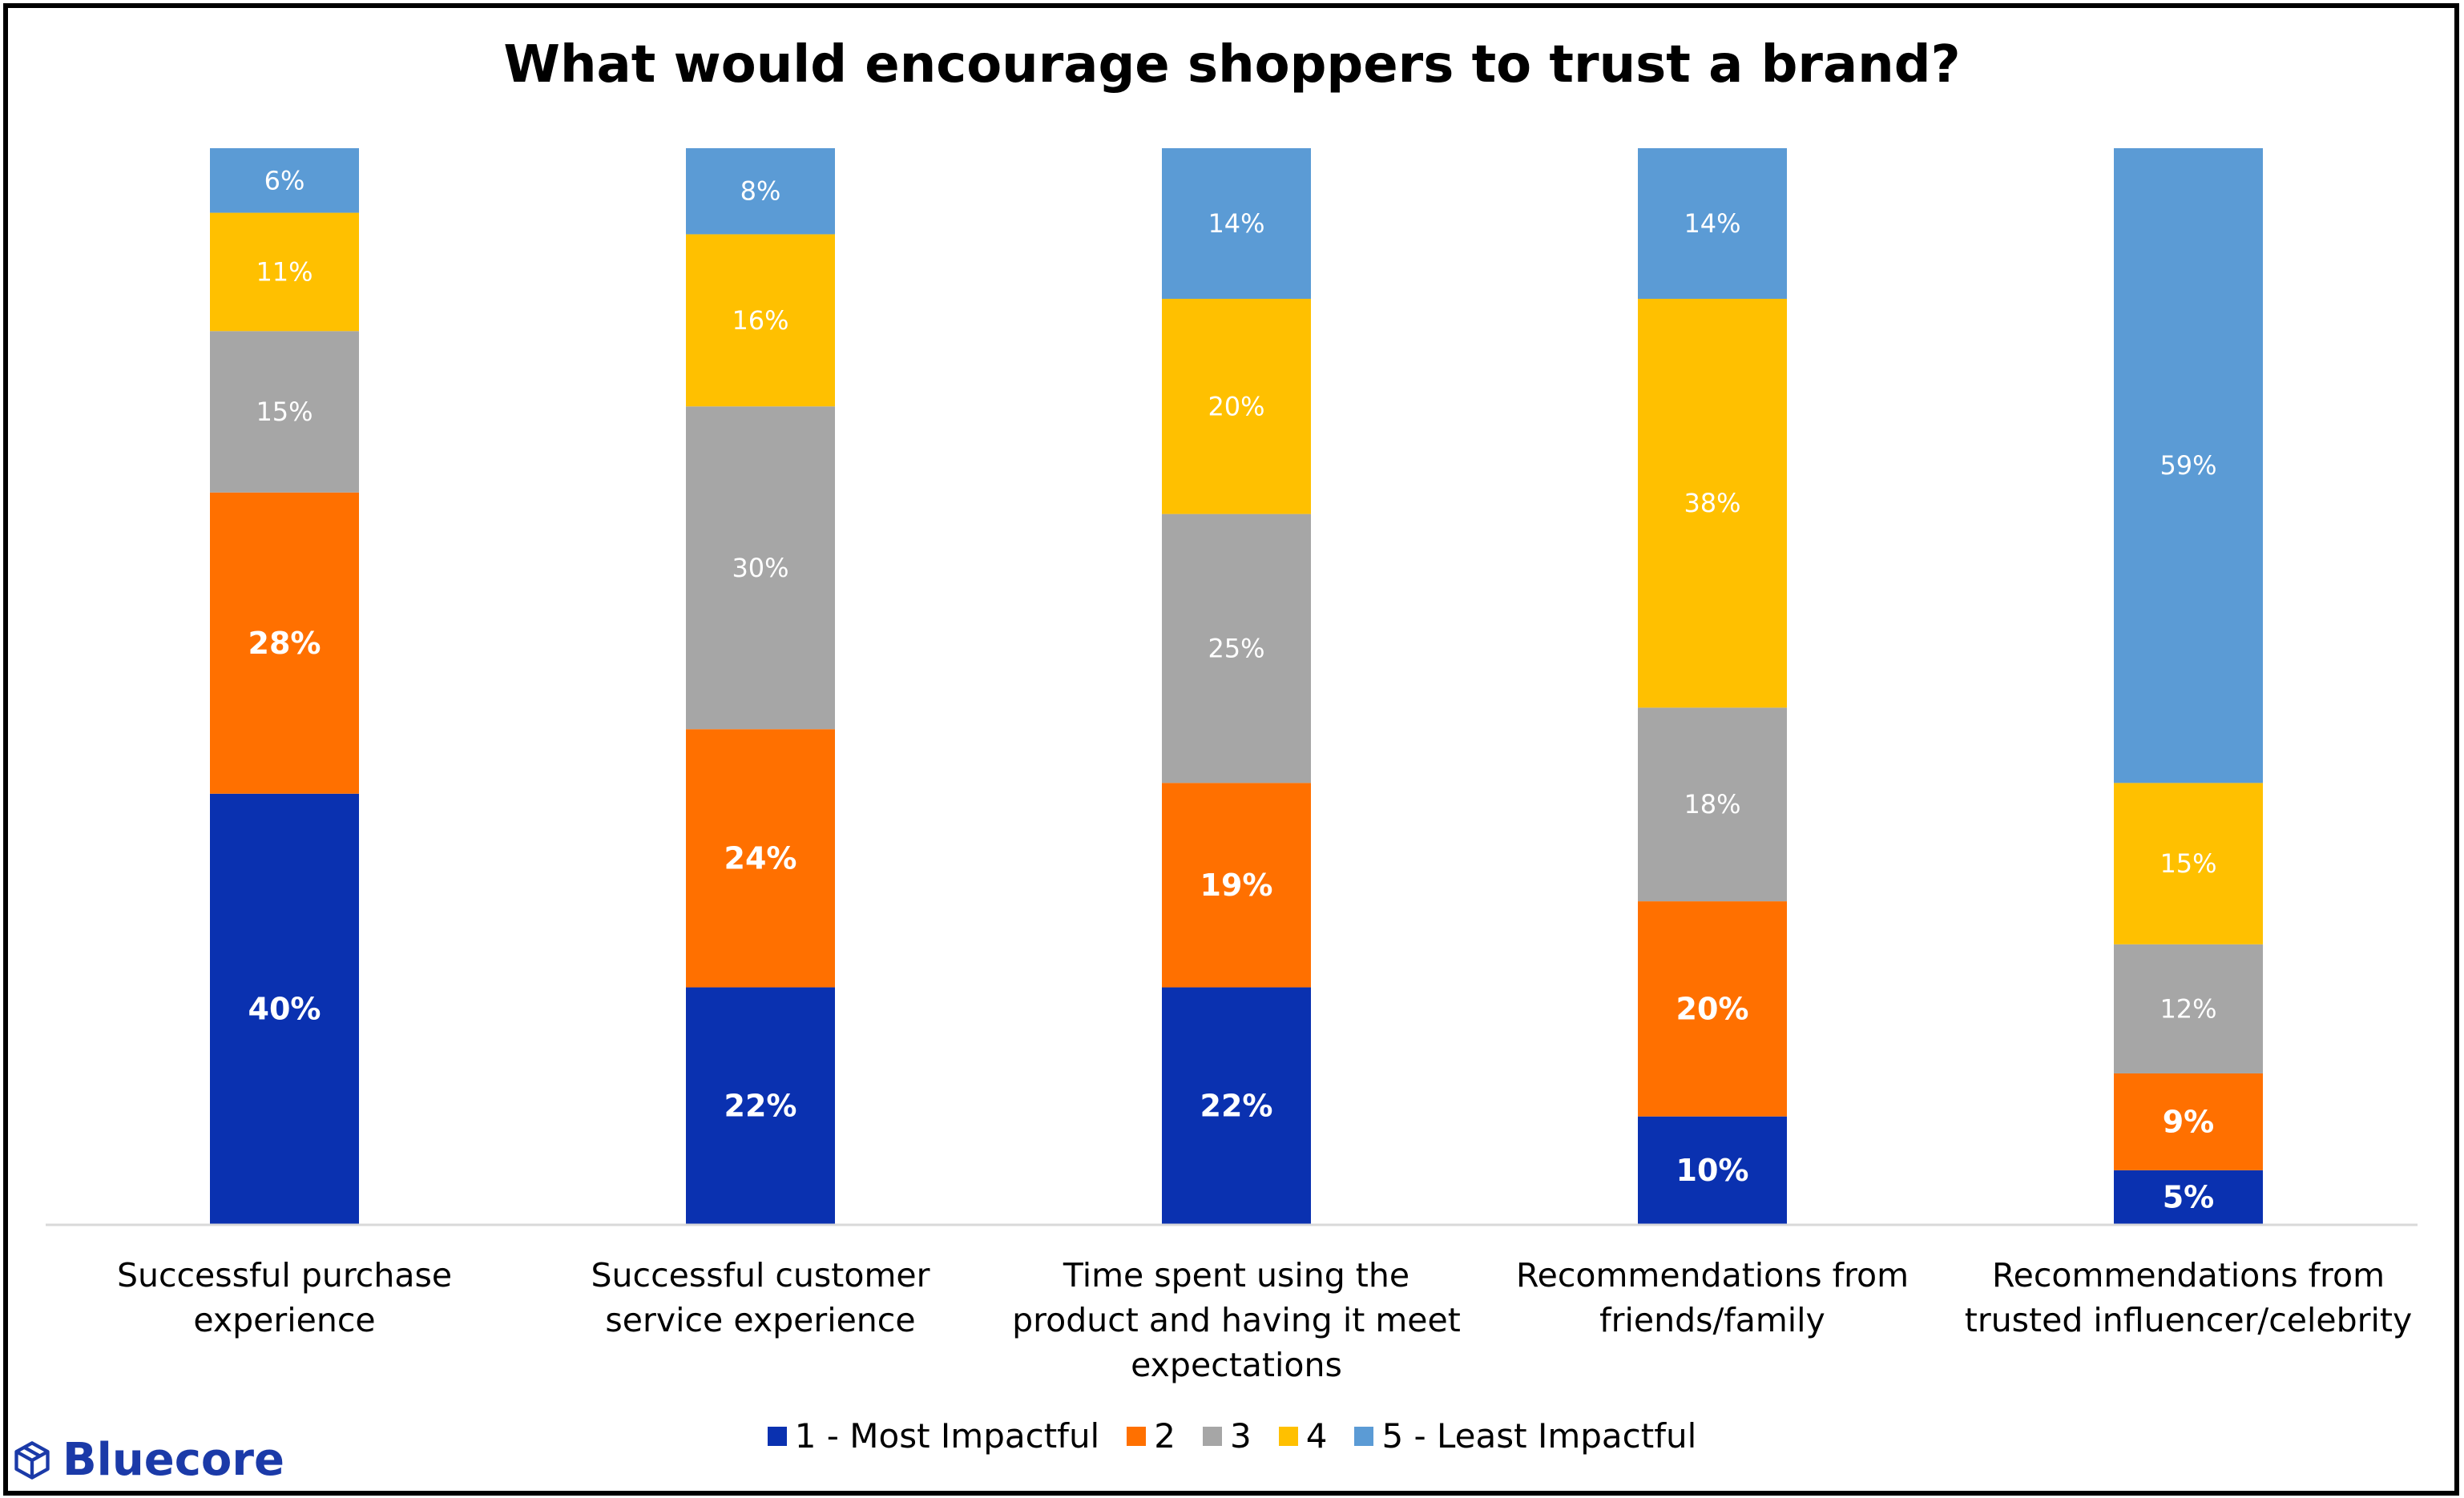  I want to click on legend-item: 2, so click(1151, 1436).